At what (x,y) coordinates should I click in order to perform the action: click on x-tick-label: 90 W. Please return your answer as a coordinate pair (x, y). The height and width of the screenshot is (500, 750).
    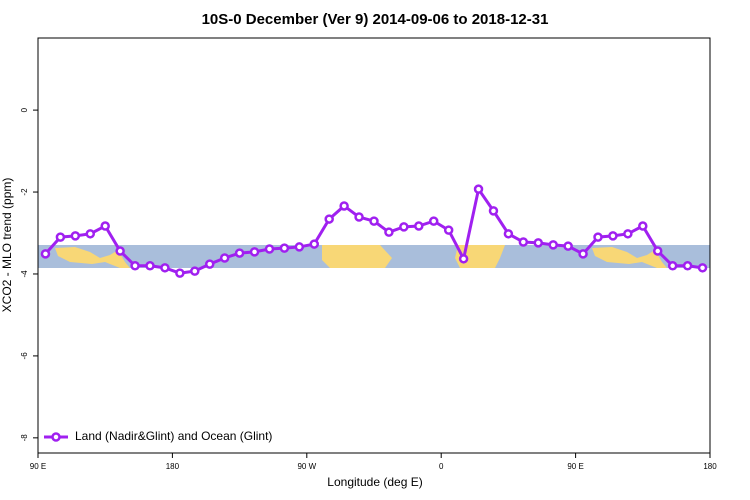
    Looking at the image, I should click on (306, 466).